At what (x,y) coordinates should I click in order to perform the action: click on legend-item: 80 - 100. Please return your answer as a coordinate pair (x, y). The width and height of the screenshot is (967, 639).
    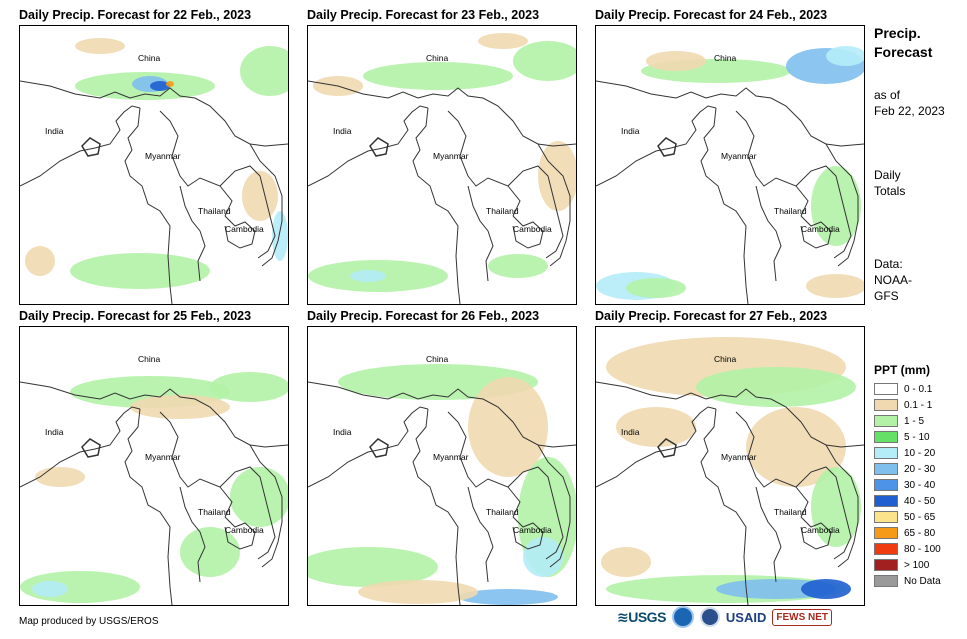
    Looking at the image, I should click on (907, 549).